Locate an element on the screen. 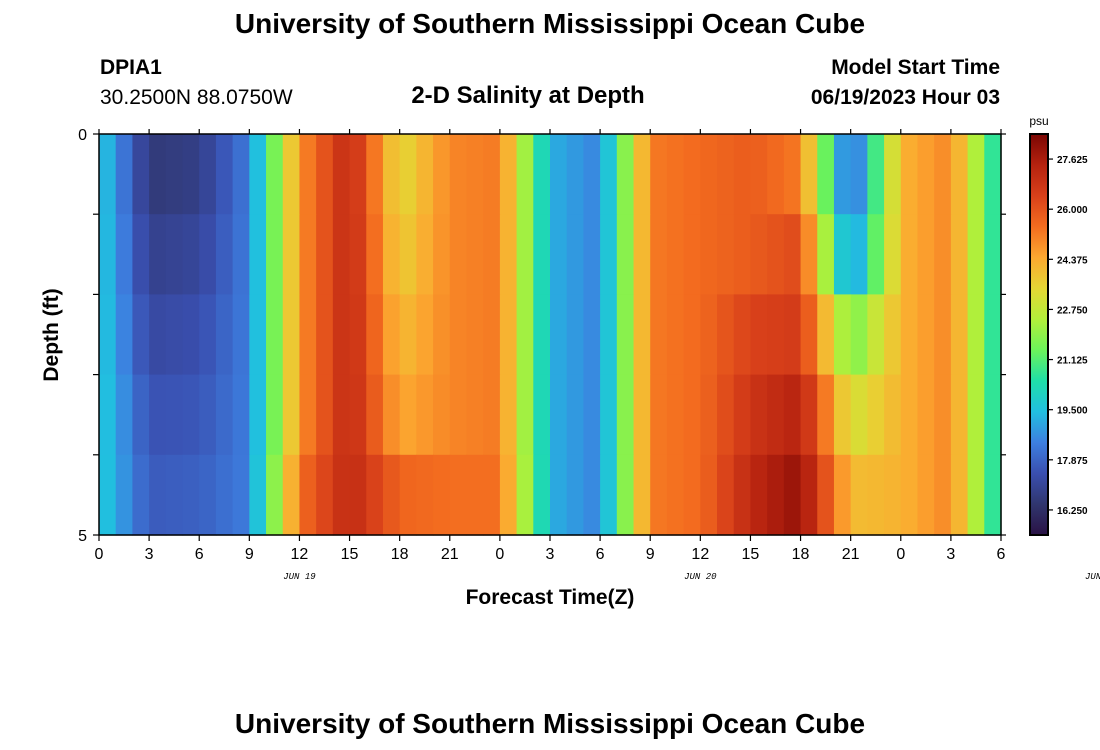  x-tick-label: 0 is located at coordinates (499, 554).